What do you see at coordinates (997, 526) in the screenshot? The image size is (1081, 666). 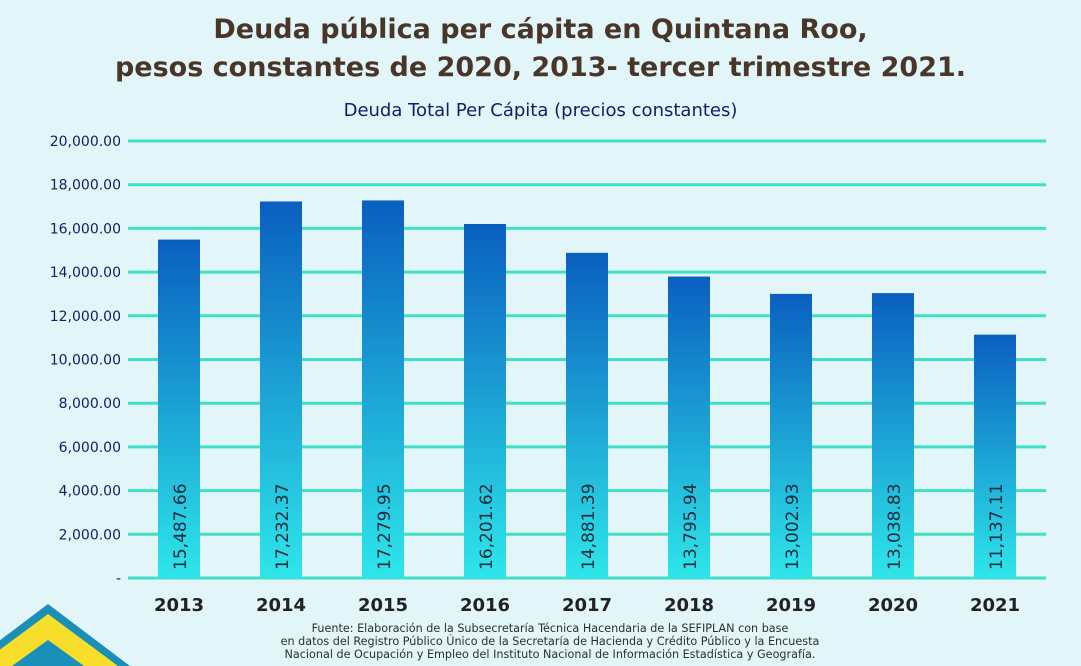 I see `data-label: 11,137.11` at bounding box center [997, 526].